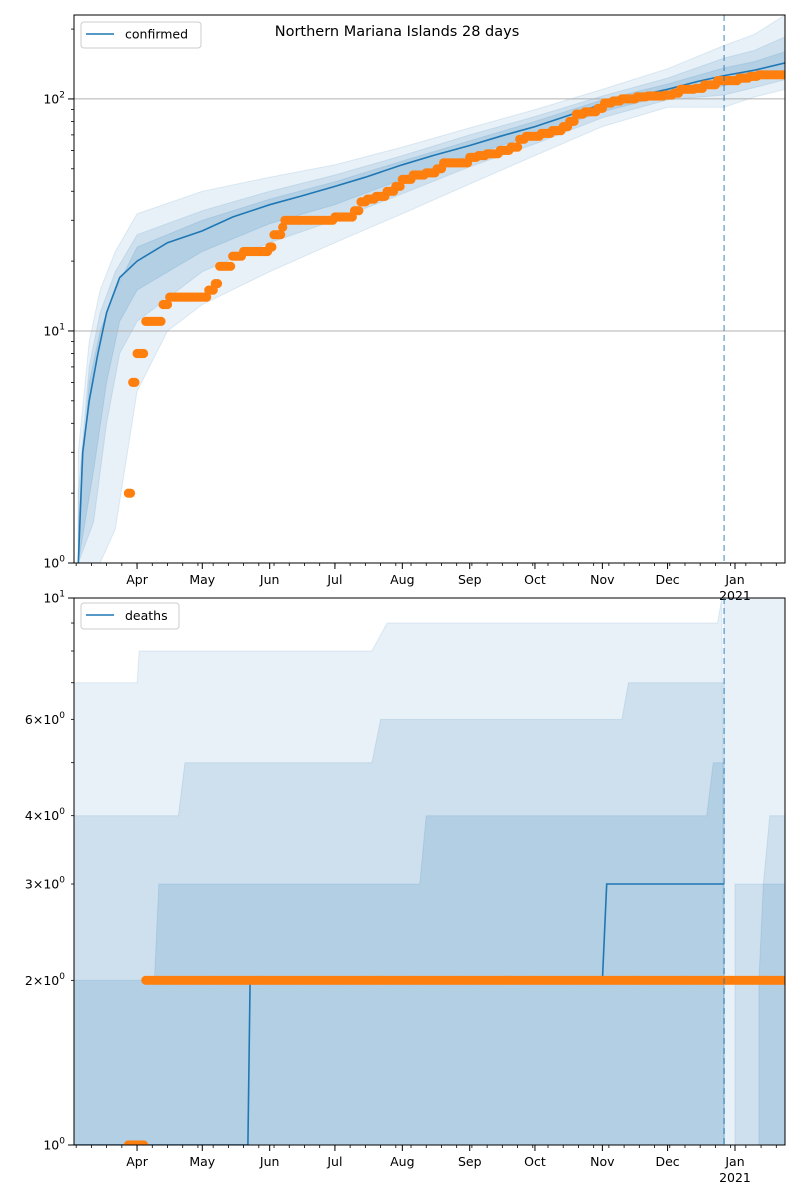  Describe the element at coordinates (45, 980) in the screenshot. I see `y-tick-label: 2×100` at that location.